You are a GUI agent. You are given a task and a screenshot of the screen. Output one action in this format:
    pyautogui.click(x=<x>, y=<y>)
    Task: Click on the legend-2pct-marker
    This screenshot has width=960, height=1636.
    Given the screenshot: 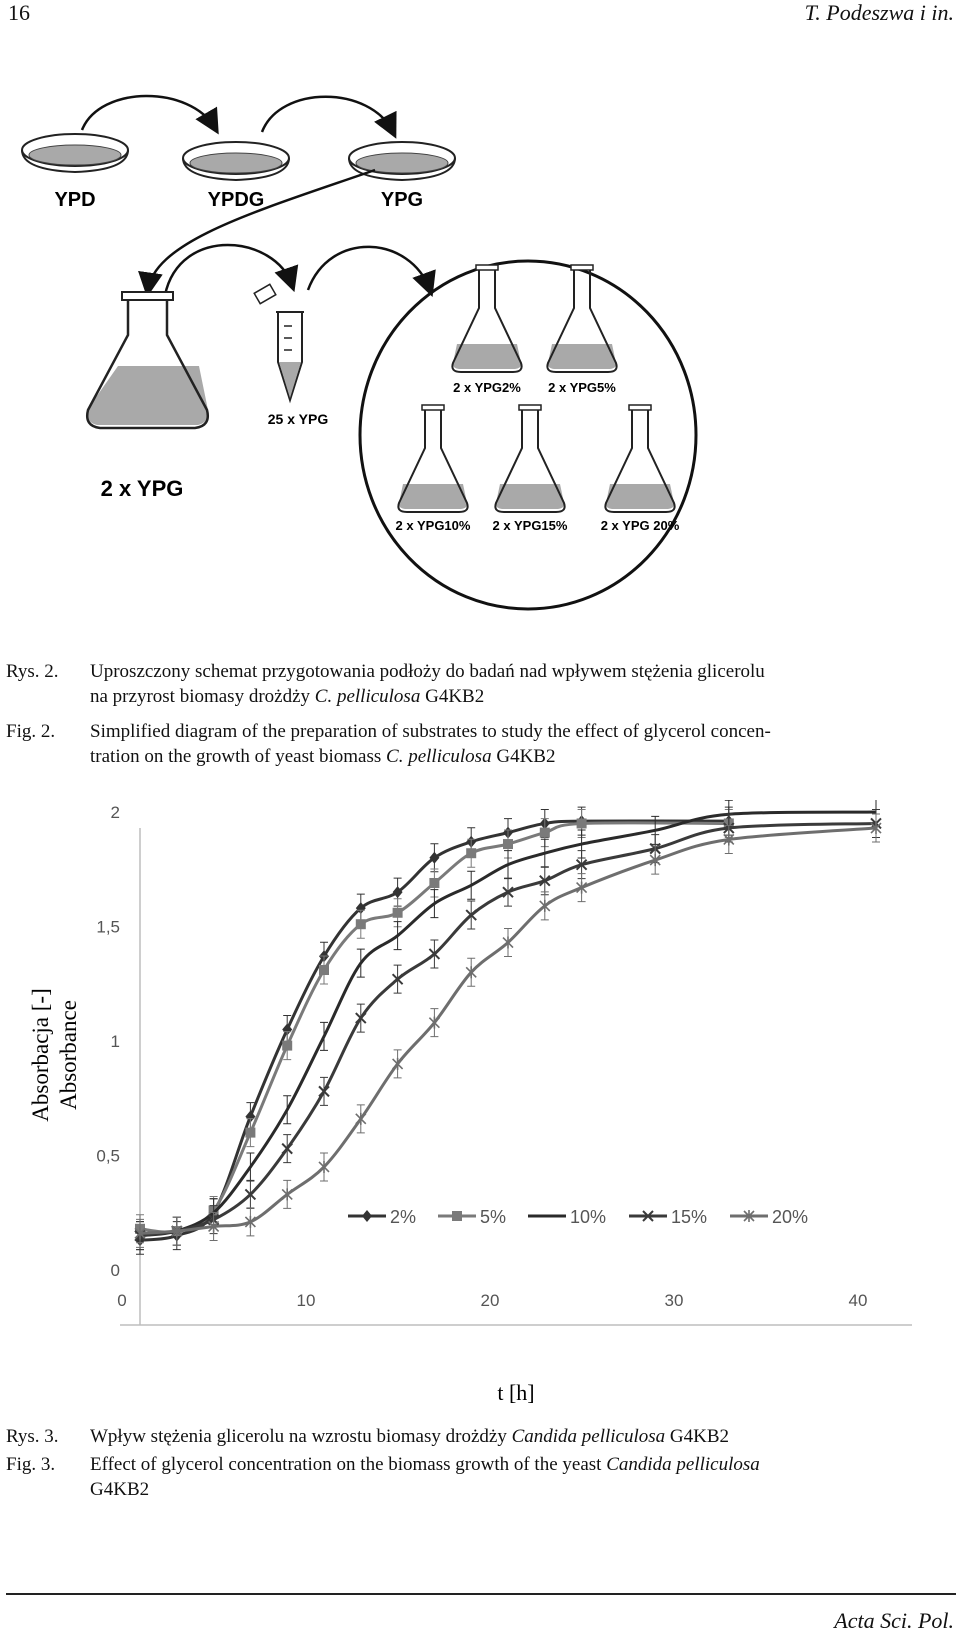 What is the action you would take?
    pyautogui.click(x=367, y=1216)
    